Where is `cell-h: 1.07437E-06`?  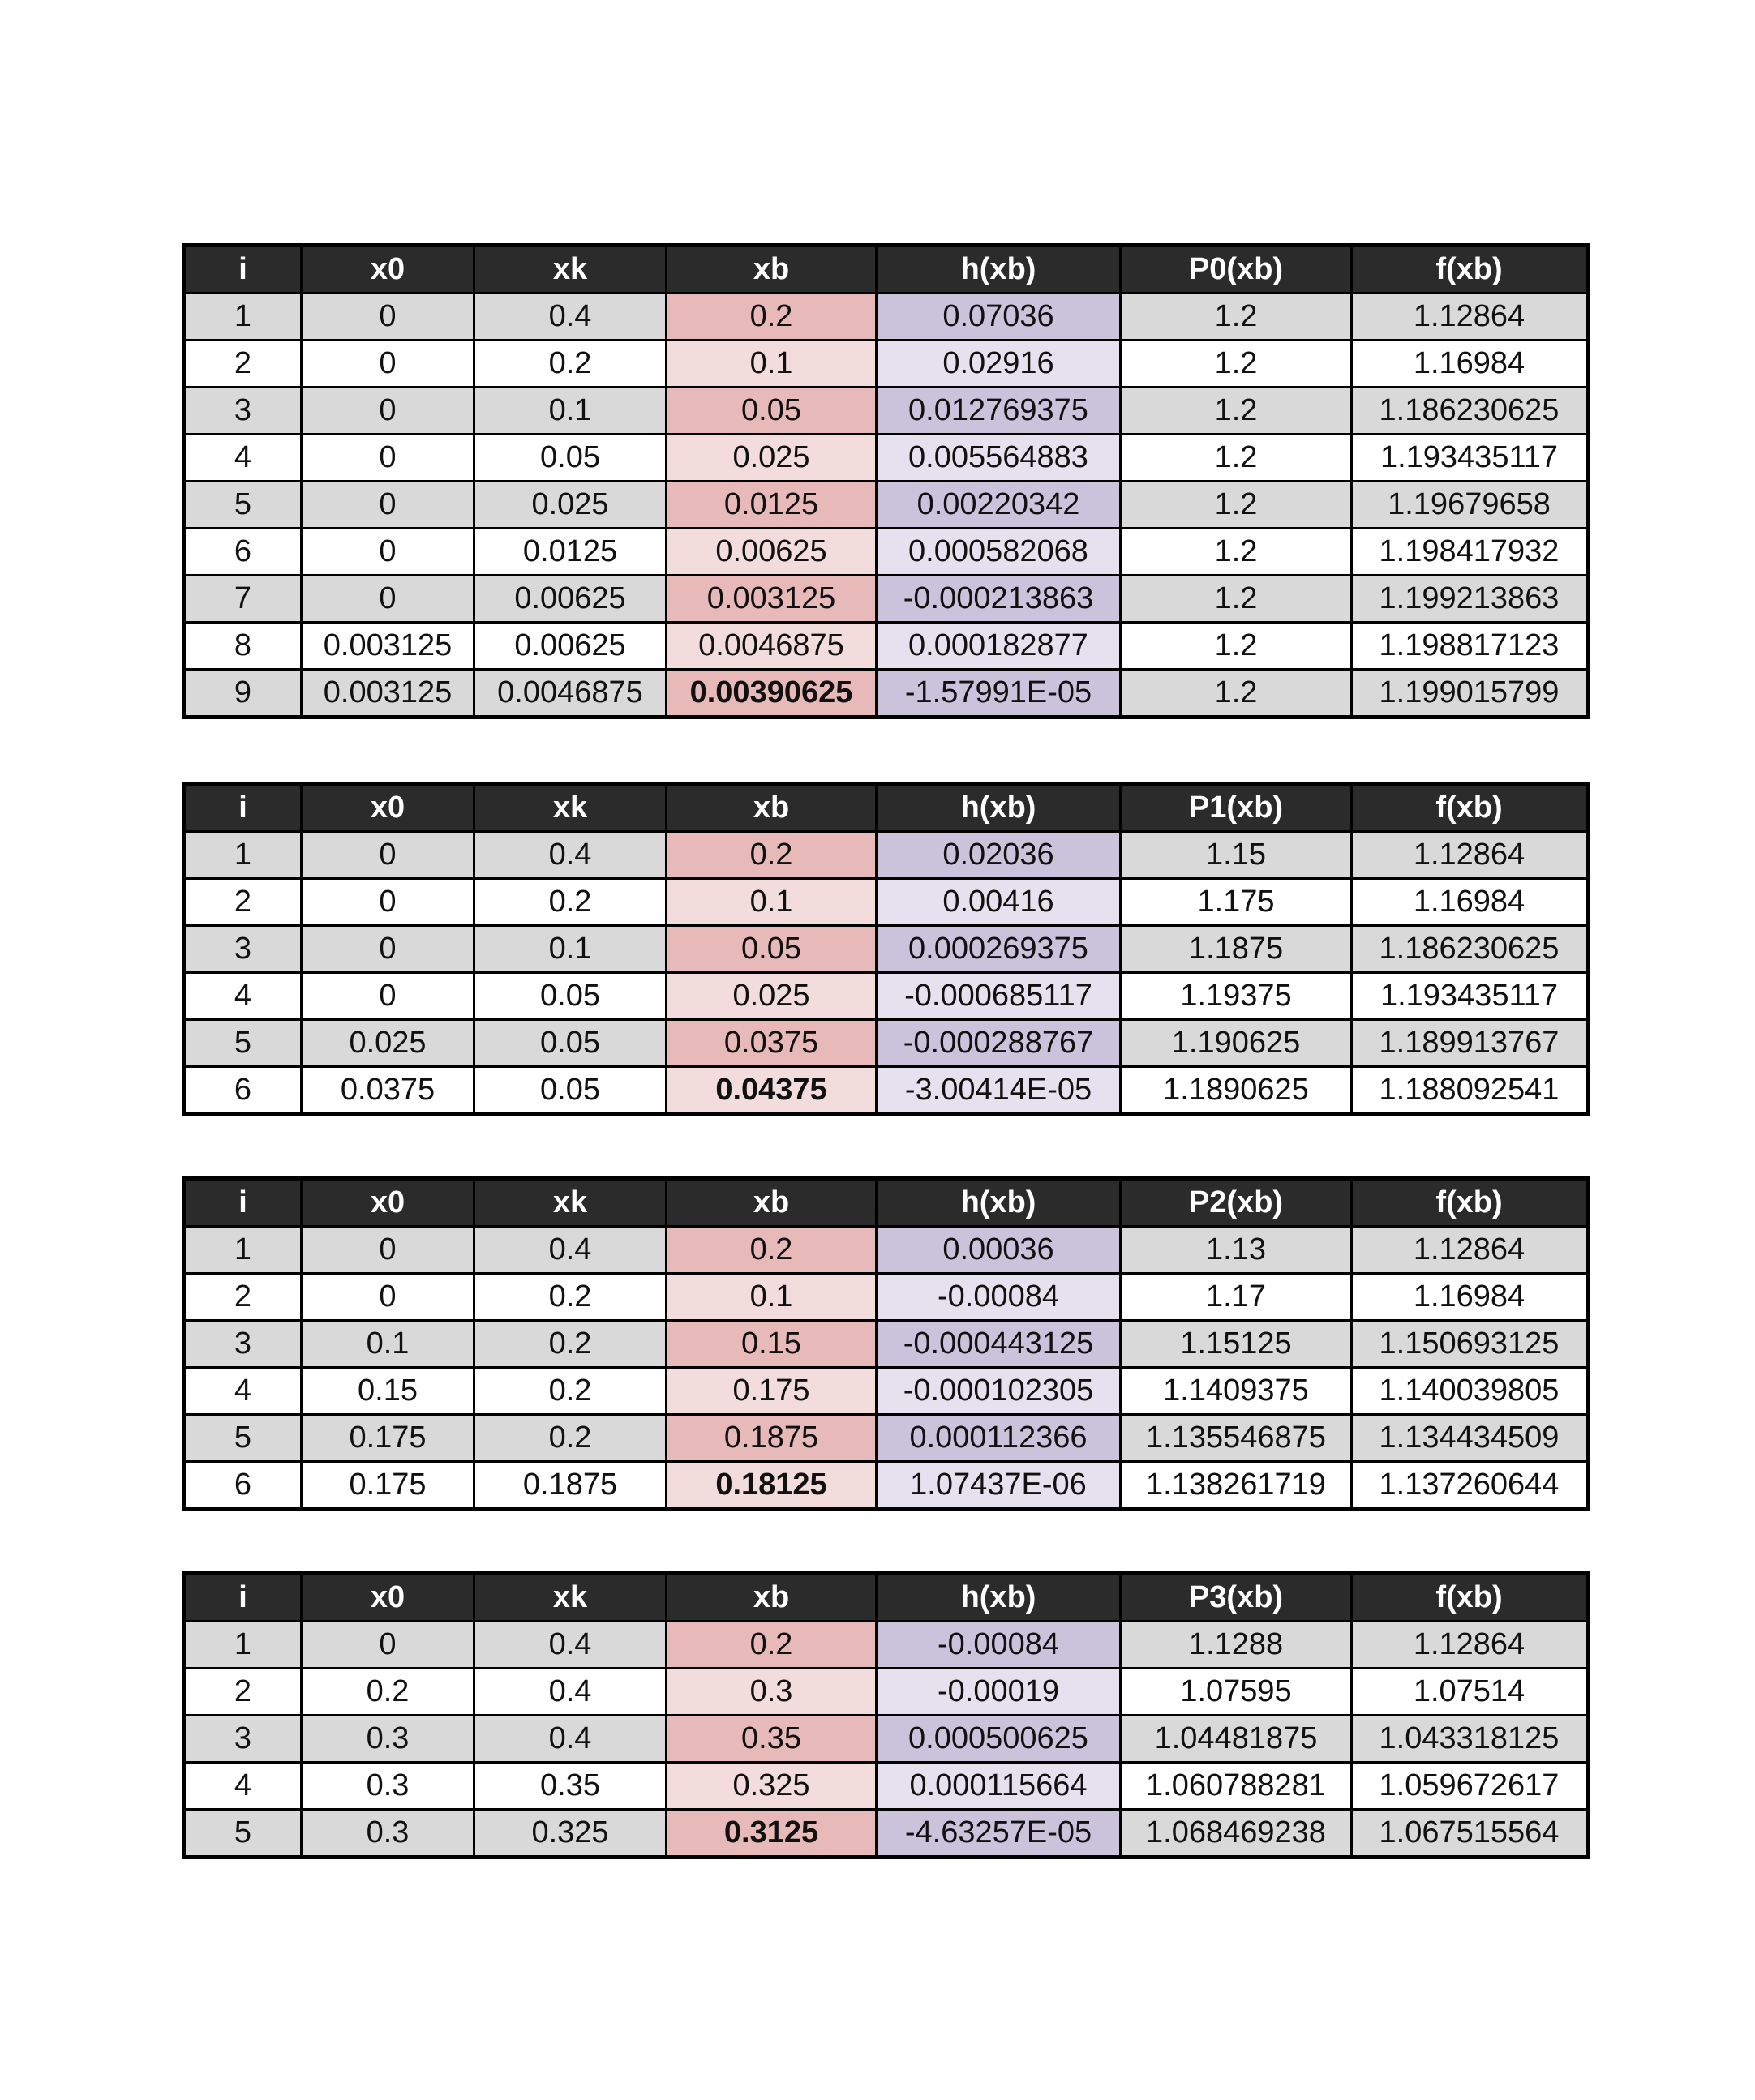
cell-h: 1.07437E-06 is located at coordinates (998, 1486).